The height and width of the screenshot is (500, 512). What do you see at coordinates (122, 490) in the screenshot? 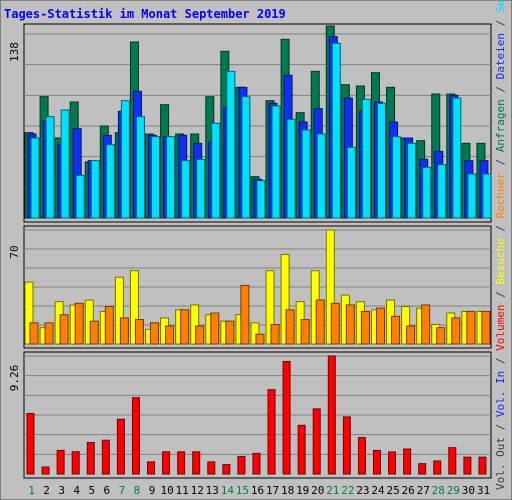
I see `x-label-day-7: 7` at bounding box center [122, 490].